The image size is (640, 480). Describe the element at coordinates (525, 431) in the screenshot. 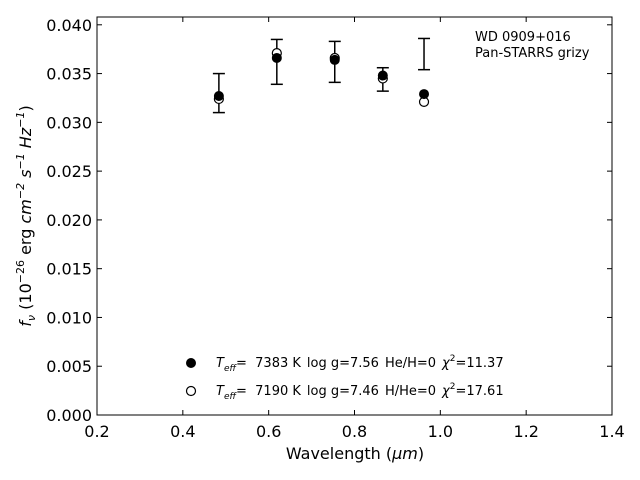

I see `x-tick-label: 1.2` at that location.